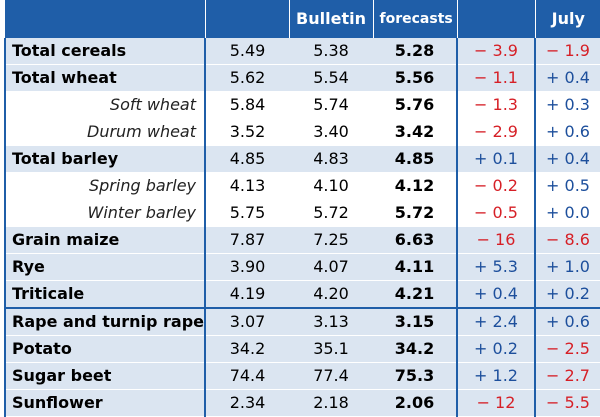  I want to click on crop-name: Winter barley, so click(104, 213).